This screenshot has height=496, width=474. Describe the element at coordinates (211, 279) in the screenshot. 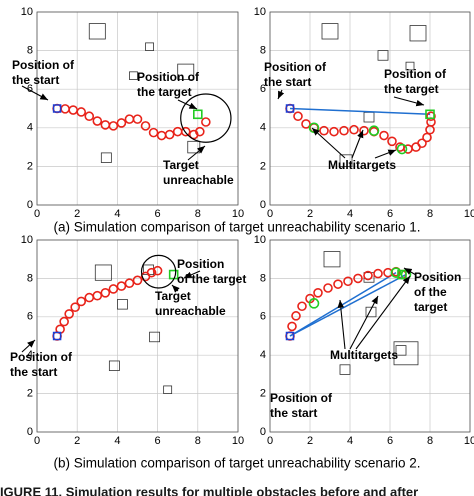

I see `annotation: of the target` at that location.